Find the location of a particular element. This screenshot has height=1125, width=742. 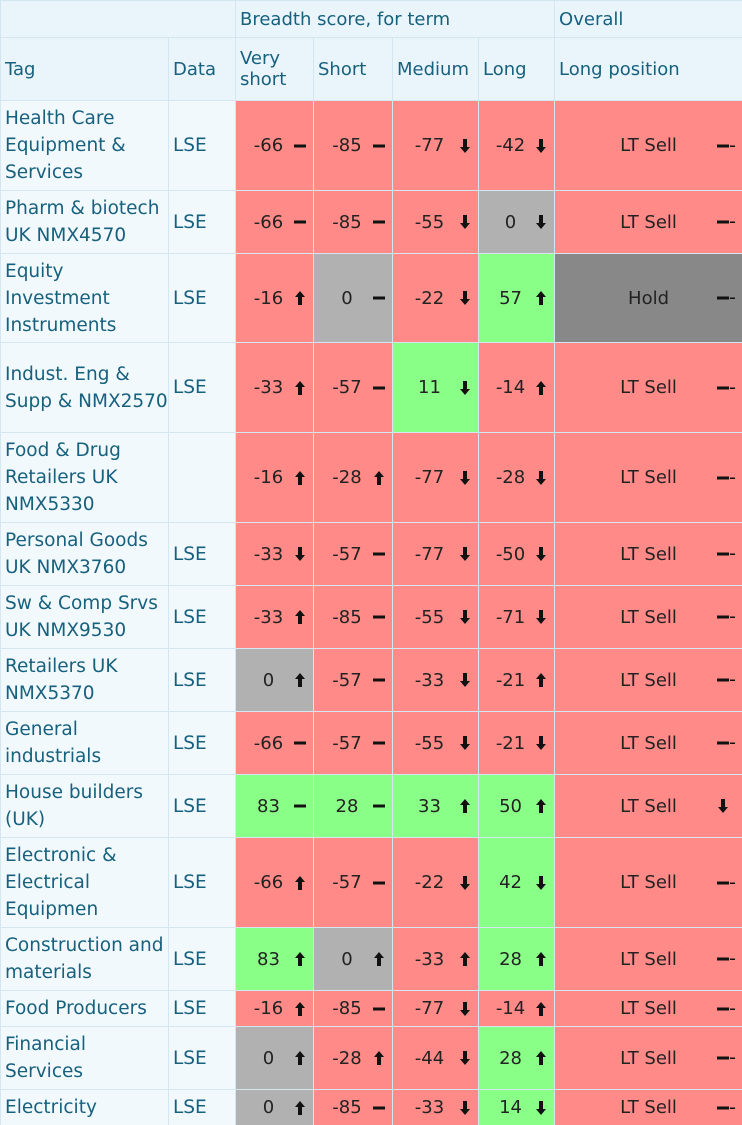

score-value: -28 is located at coordinates (347, 1058).